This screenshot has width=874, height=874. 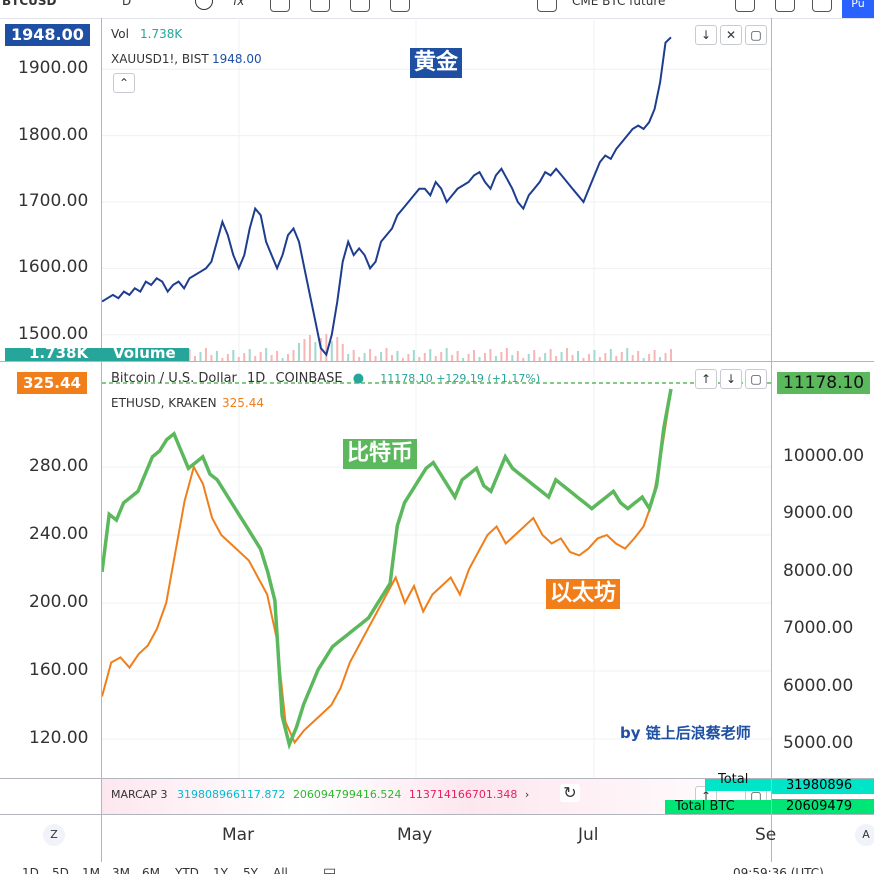 What do you see at coordinates (437, 814) in the screenshot?
I see `time-axis-border` at bounding box center [437, 814].